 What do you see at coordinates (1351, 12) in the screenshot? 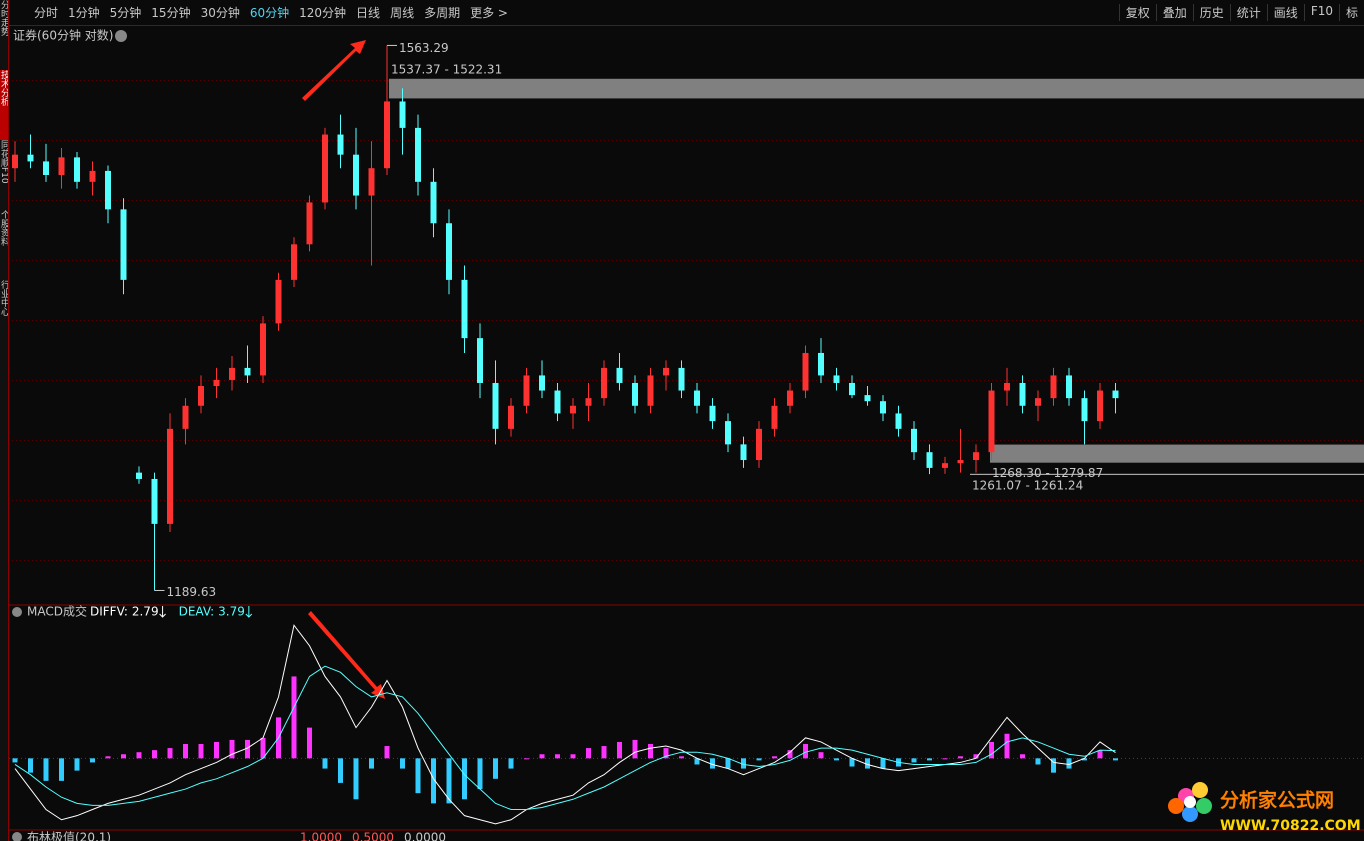
I see `tool-tab: 标` at bounding box center [1351, 12].